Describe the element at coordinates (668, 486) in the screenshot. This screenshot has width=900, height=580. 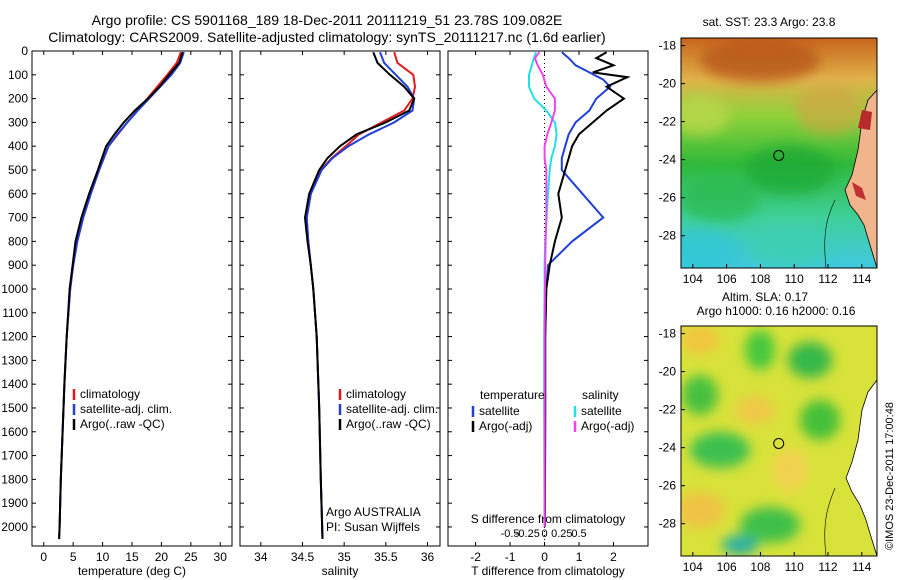
I see `map-y-tick-label: -26` at that location.